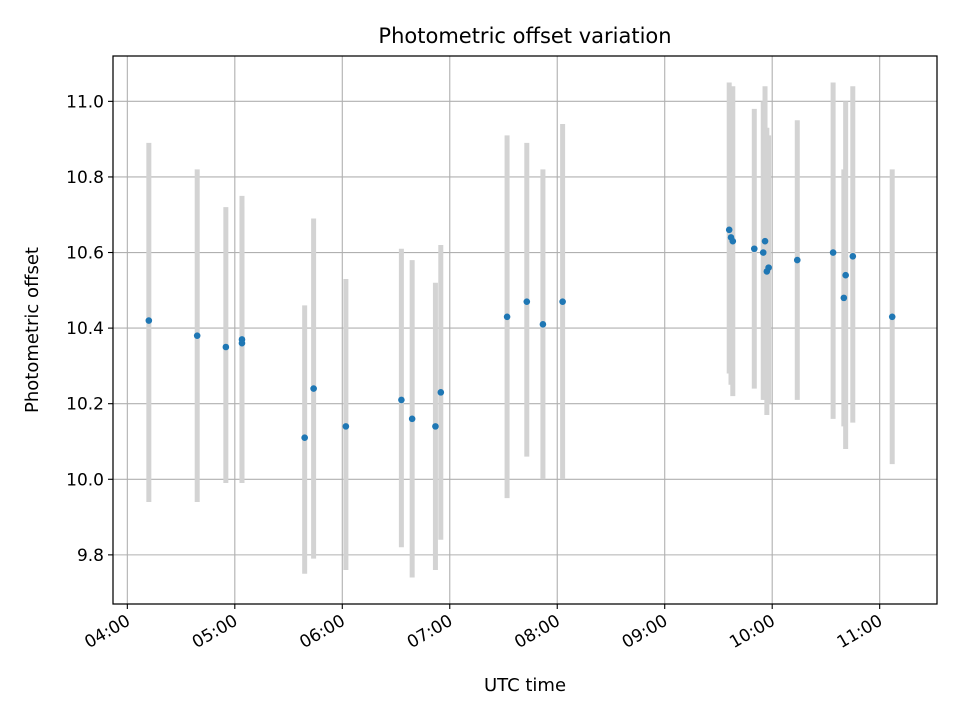 The image size is (960, 724). Describe the element at coordinates (85, 405) in the screenshot. I see `y-tick-label: 10.2` at that location.